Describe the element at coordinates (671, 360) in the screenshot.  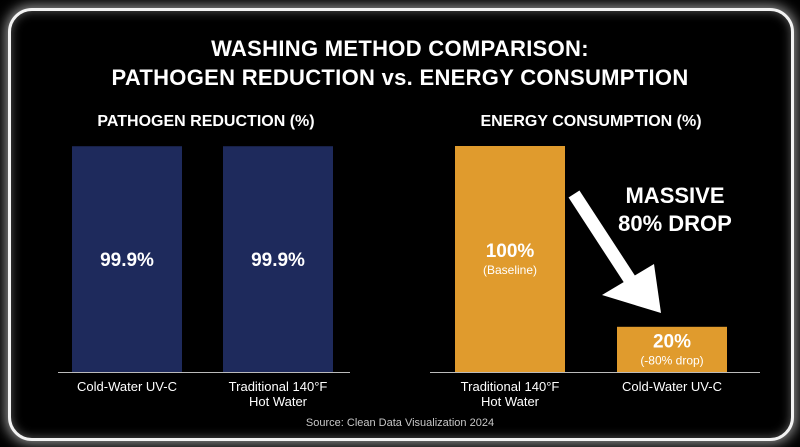
I see `value-sub-label: (-80% drop)` at that location.